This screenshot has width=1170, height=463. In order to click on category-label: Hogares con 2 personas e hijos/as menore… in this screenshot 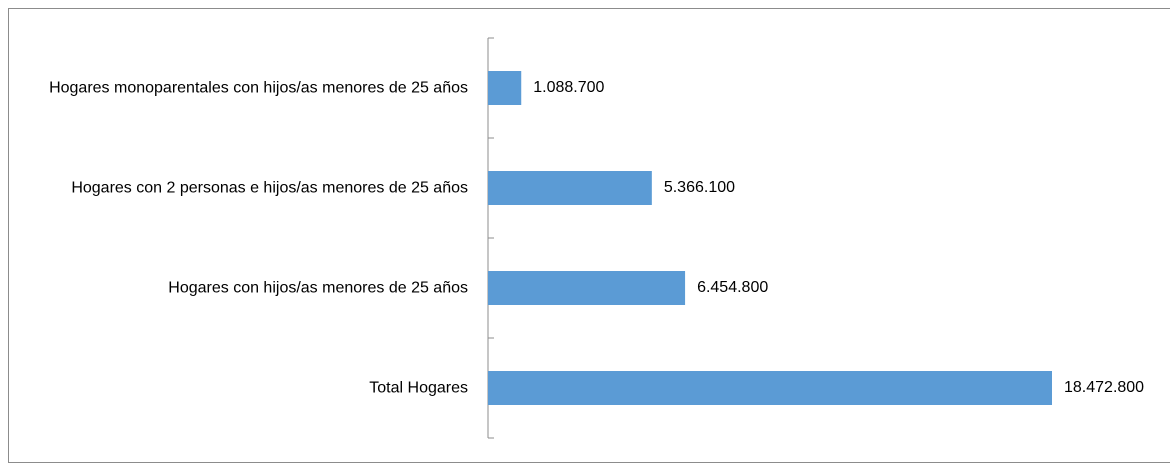, I will do `click(269, 188)`.